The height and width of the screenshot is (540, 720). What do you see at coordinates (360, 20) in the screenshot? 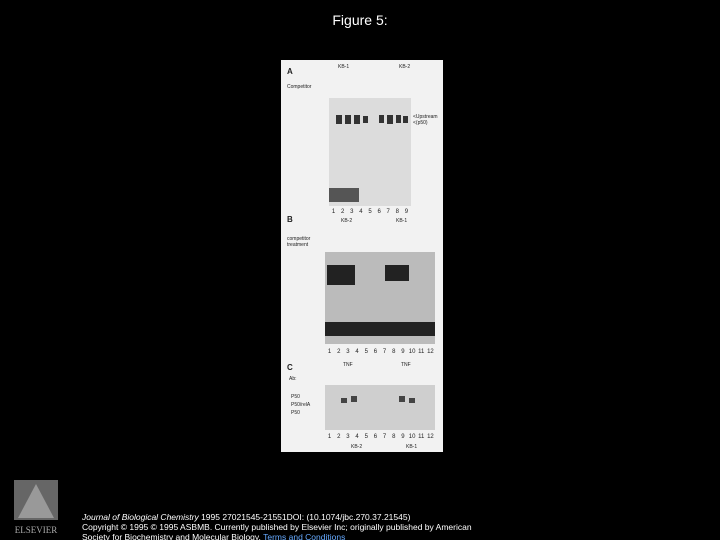
I see `slide-title: Figure 5:` at bounding box center [360, 20].